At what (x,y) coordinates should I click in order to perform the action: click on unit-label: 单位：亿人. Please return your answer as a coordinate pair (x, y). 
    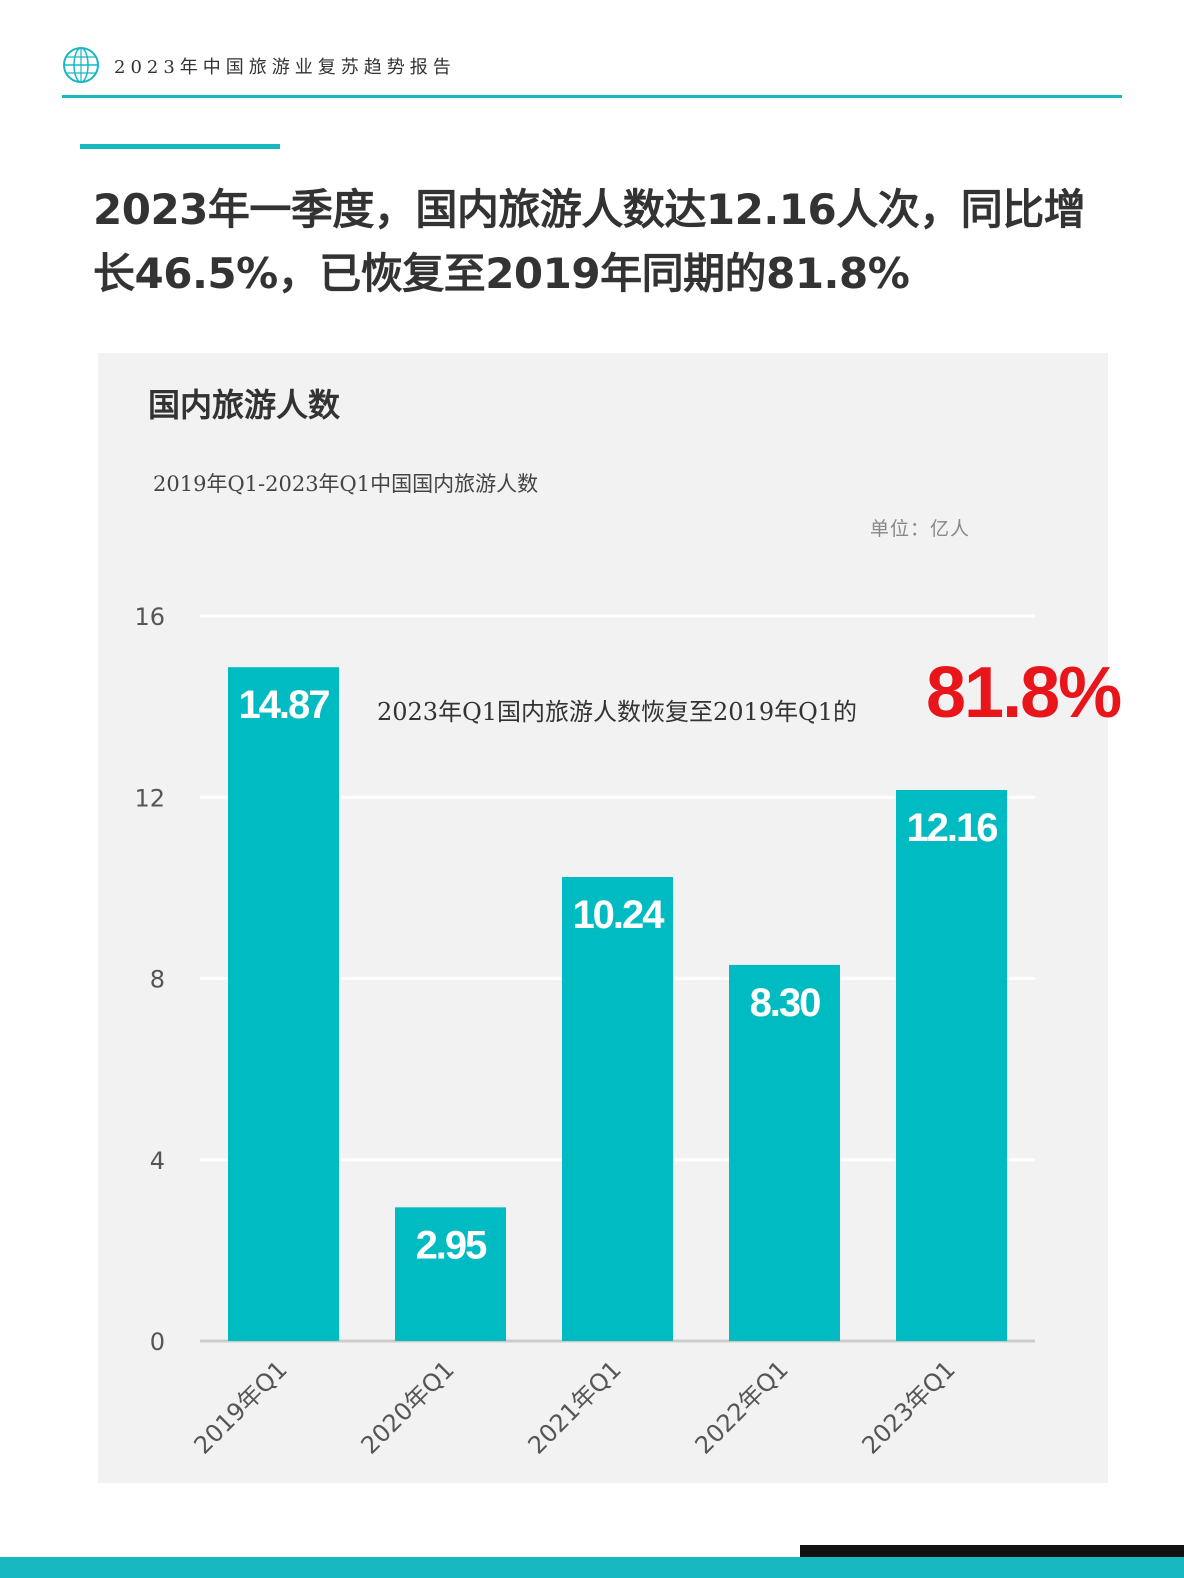
    Looking at the image, I should click on (920, 529).